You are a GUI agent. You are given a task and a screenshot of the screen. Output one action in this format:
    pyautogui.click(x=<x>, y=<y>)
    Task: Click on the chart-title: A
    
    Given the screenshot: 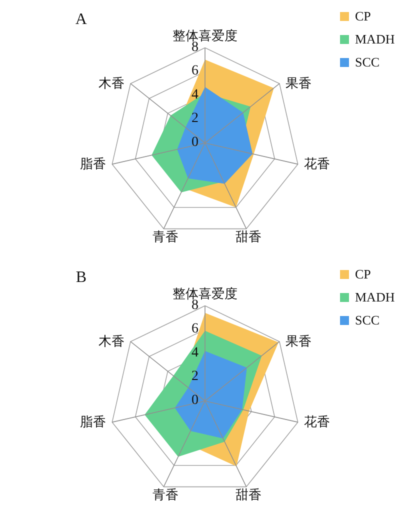 What is the action you would take?
    pyautogui.click(x=81, y=19)
    